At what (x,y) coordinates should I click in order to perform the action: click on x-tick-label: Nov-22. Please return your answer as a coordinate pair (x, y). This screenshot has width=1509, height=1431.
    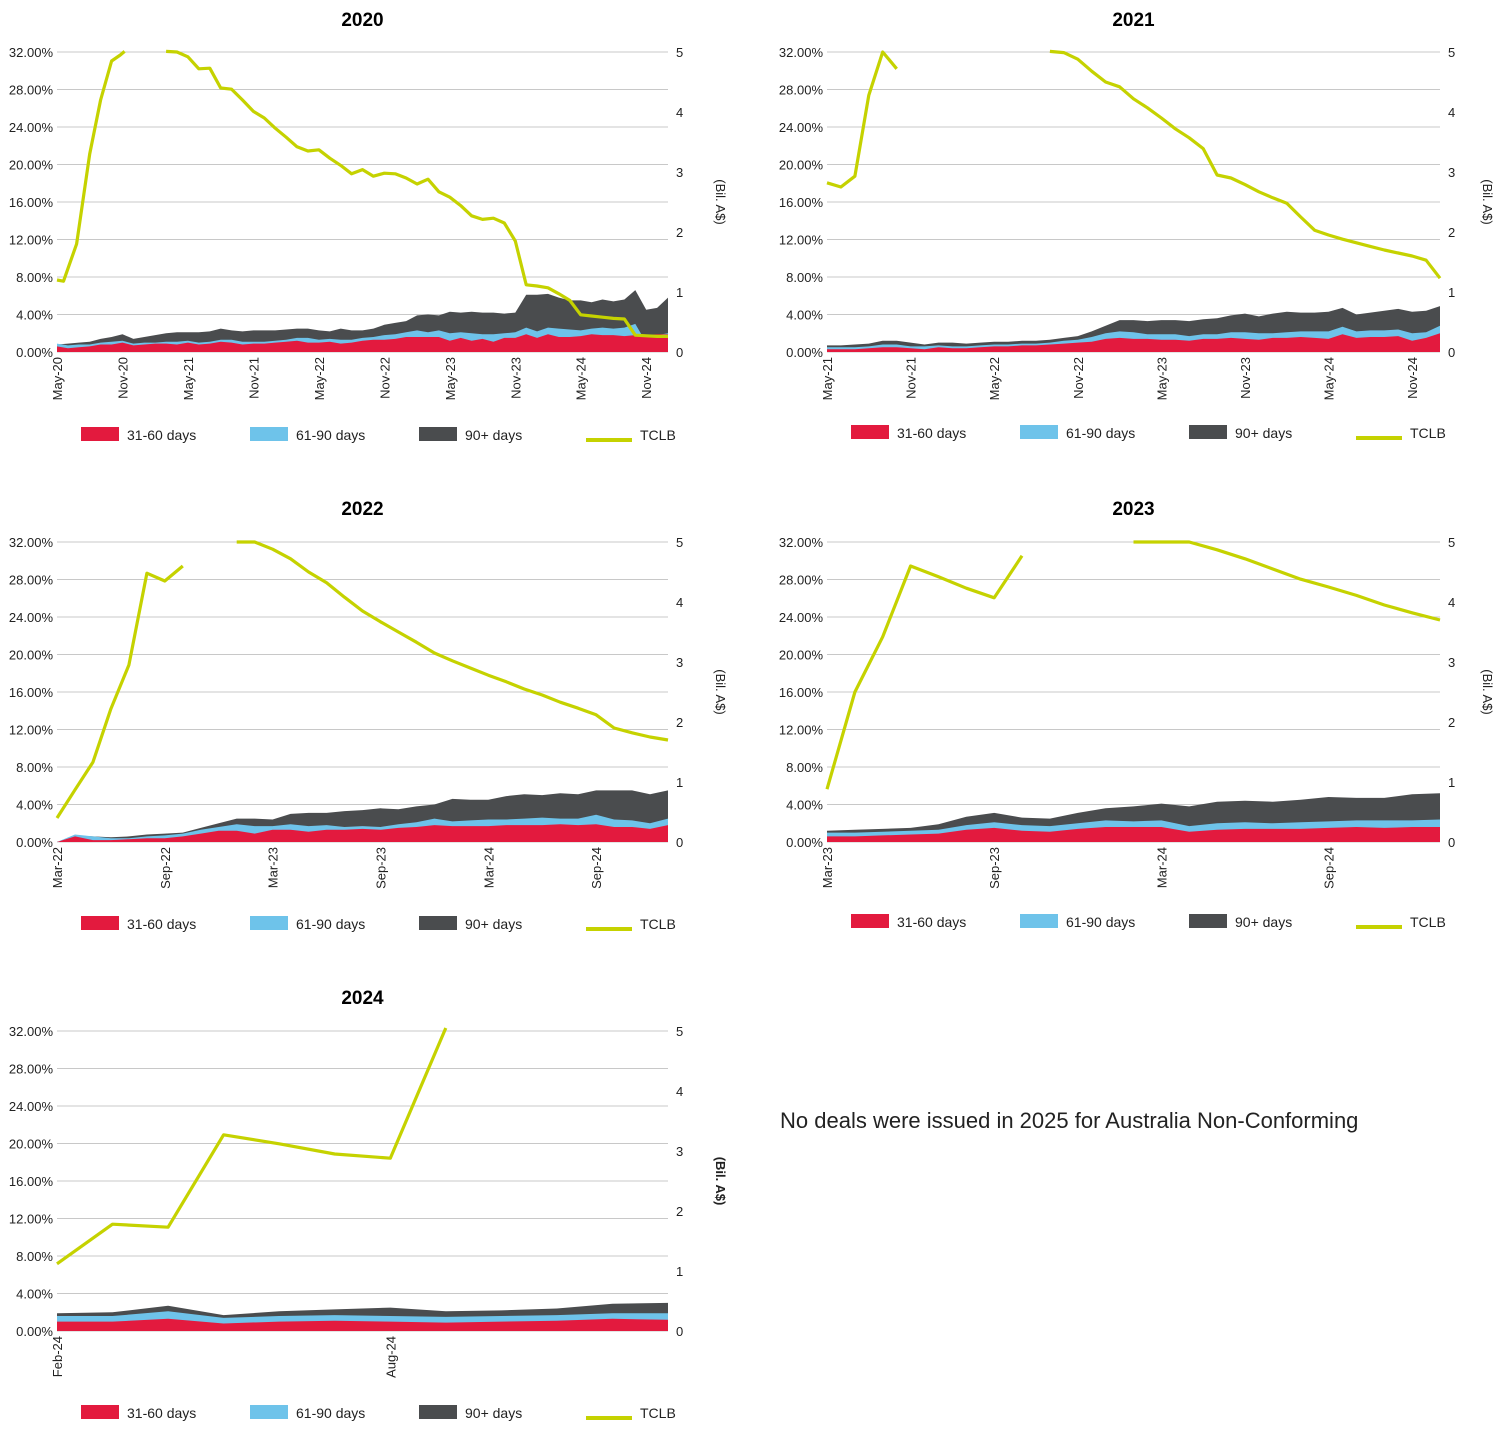
    Looking at the image, I should click on (384, 378).